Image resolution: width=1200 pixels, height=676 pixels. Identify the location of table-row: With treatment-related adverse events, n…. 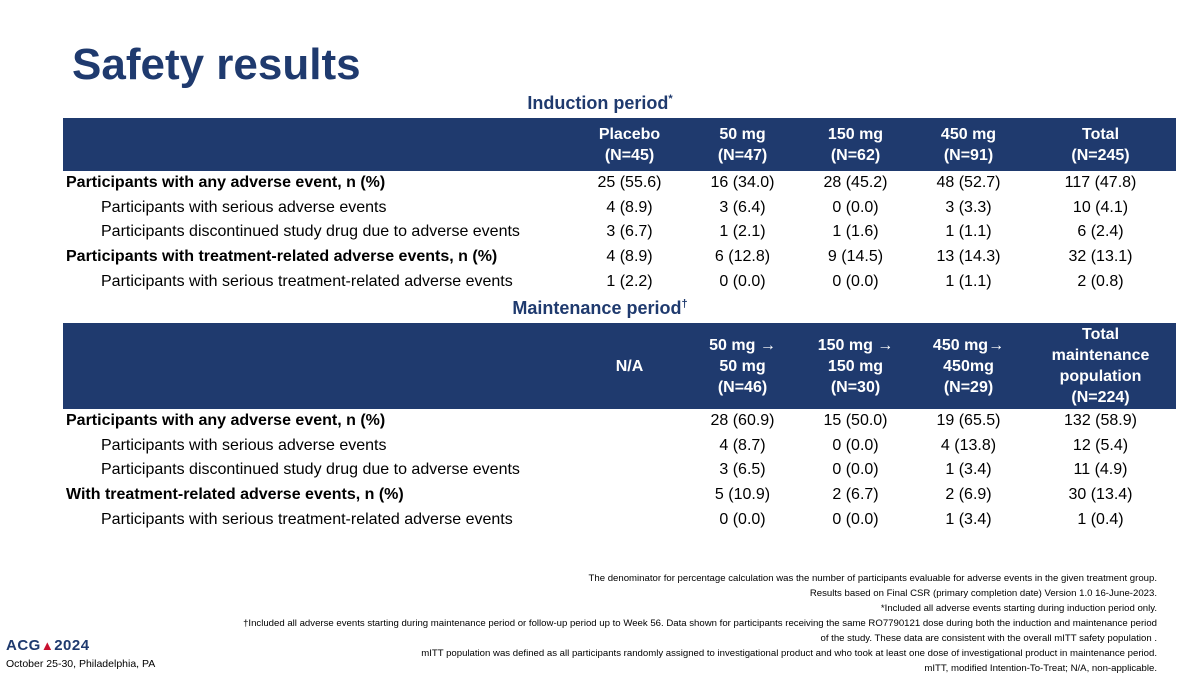
(619, 495).